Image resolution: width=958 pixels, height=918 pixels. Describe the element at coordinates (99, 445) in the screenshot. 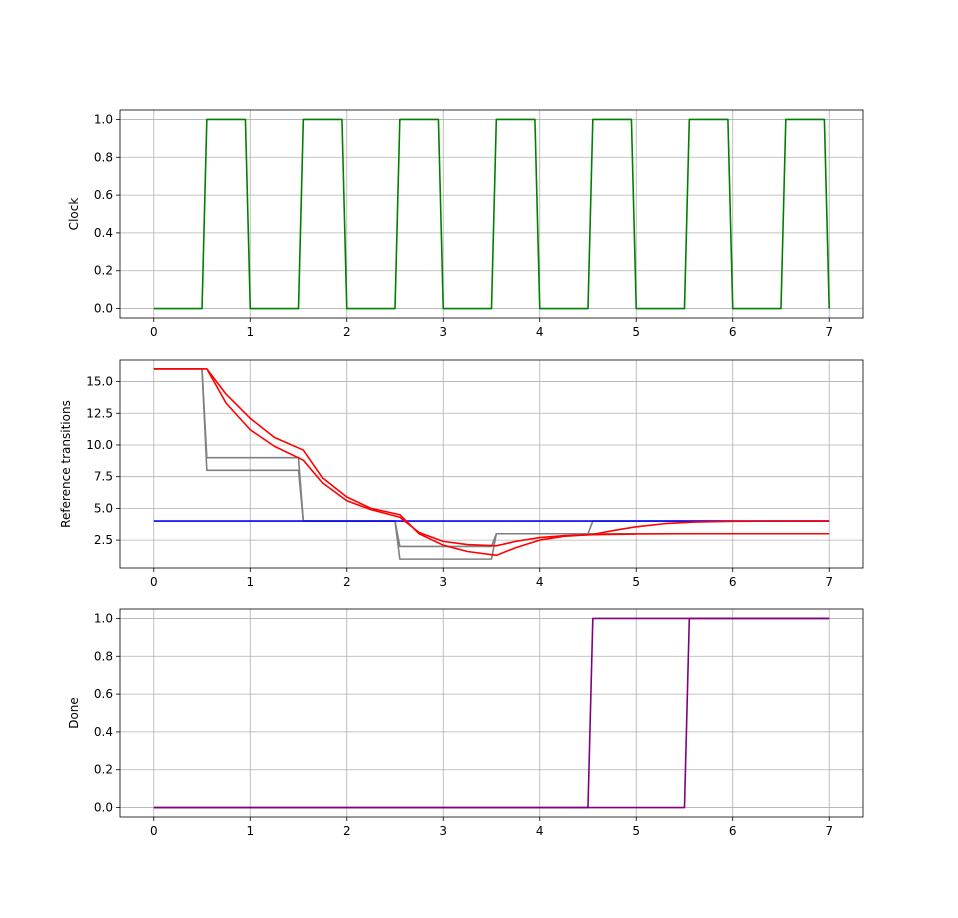

I see `y-tick-label: 10.0` at that location.